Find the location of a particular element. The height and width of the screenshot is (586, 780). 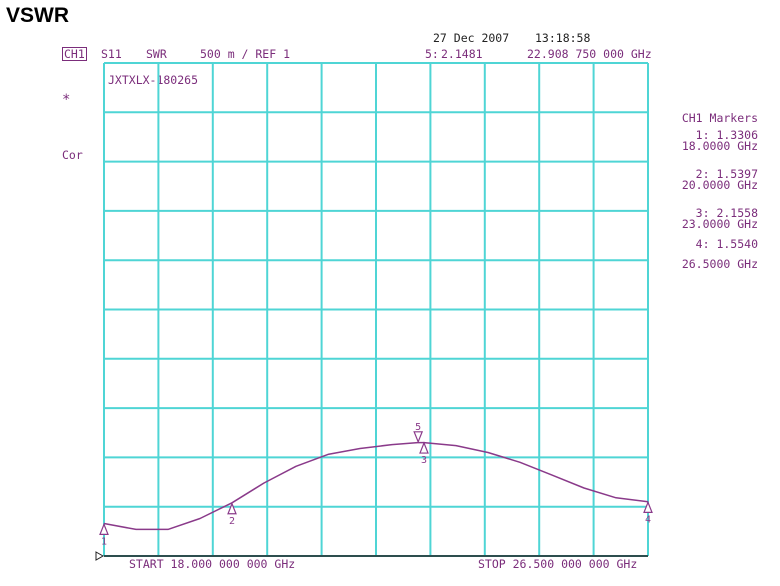

active-marker-id: 5: is located at coordinates (432, 54).